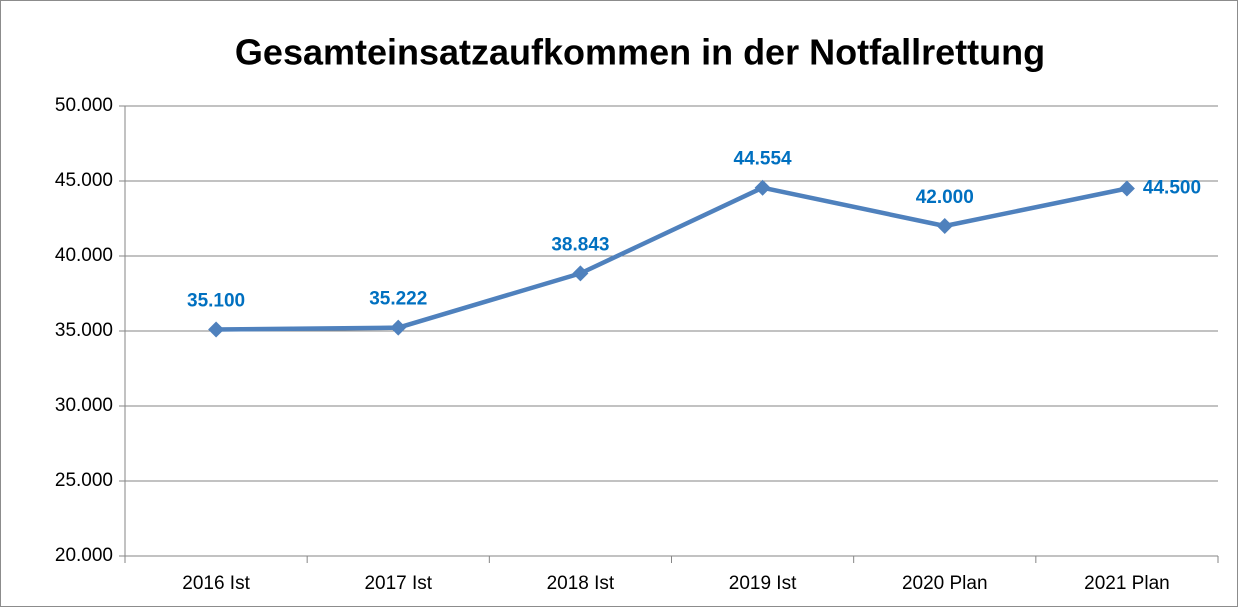  Describe the element at coordinates (1127, 583) in the screenshot. I see `x-tick-label: 2021 Plan` at that location.